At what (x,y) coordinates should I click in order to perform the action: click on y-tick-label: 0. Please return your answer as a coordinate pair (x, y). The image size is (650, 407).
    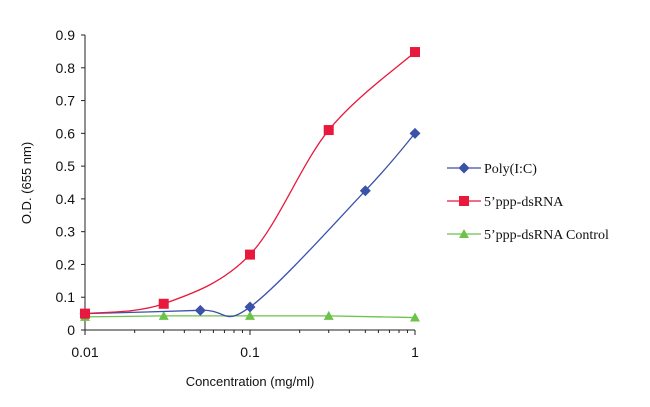
    Looking at the image, I should click on (71, 330).